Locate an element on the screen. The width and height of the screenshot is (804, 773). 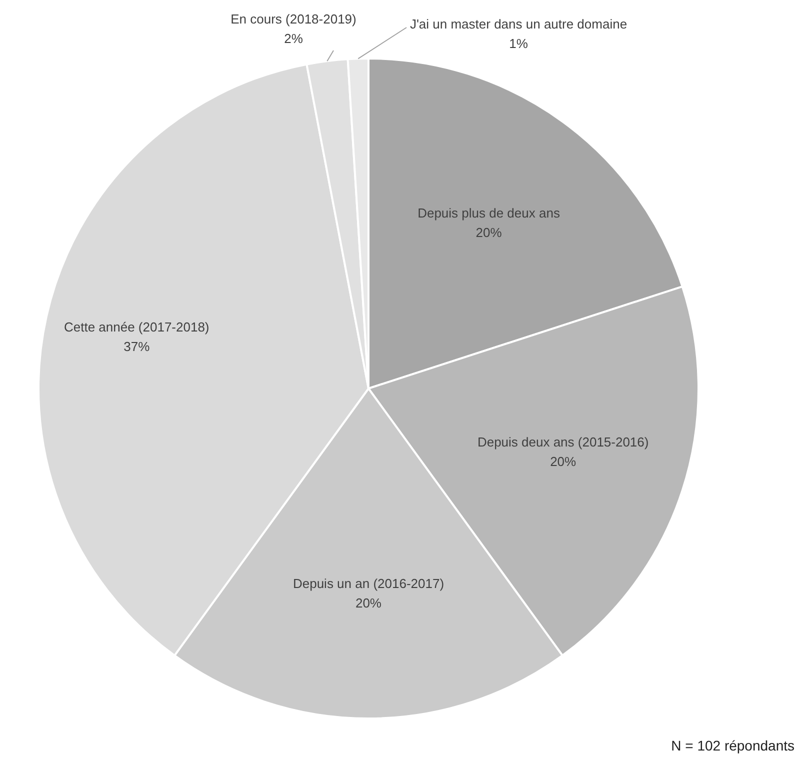
data-label: 1% is located at coordinates (518, 43).